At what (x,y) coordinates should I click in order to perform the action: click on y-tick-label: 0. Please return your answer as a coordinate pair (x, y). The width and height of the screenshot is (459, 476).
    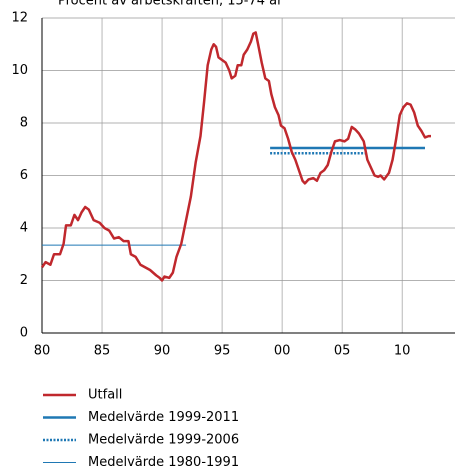
    Looking at the image, I should click on (24, 333).